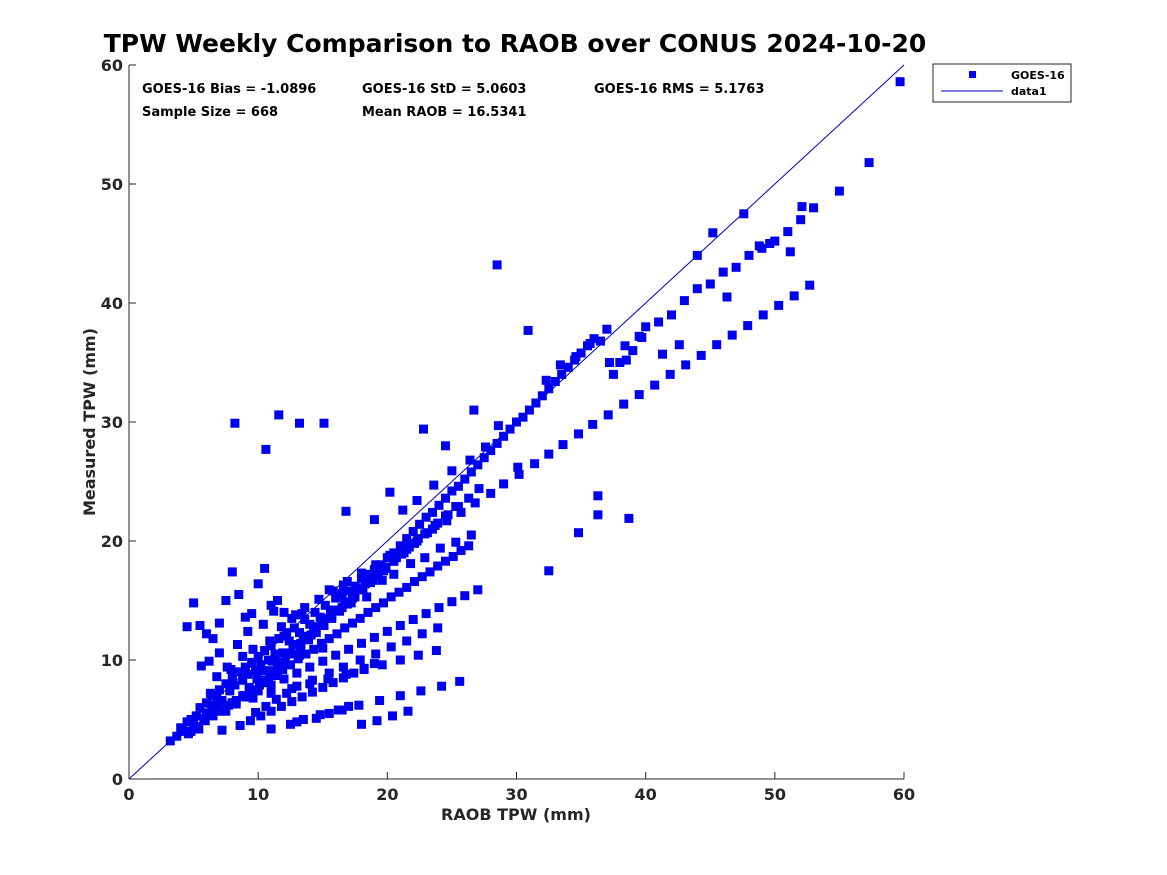 The image size is (1167, 875). Describe the element at coordinates (112, 303) in the screenshot. I see `y-tick-label: 40` at that location.